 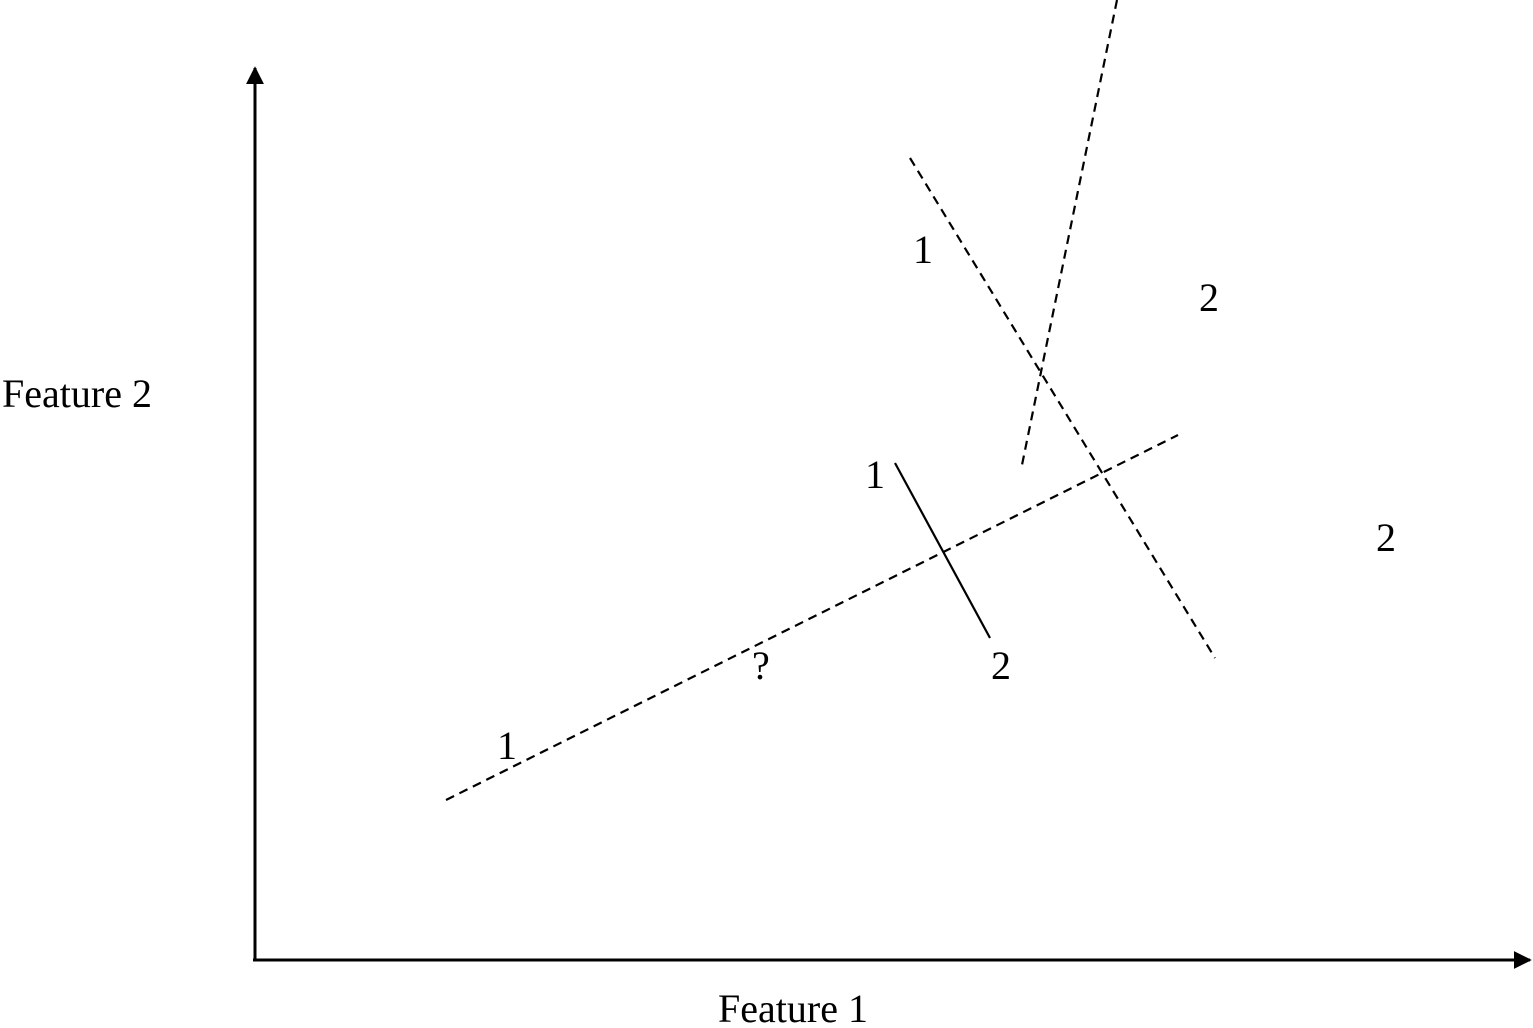 What do you see at coordinates (761, 665) in the screenshot?
I see `unknown-query-point: ?` at bounding box center [761, 665].